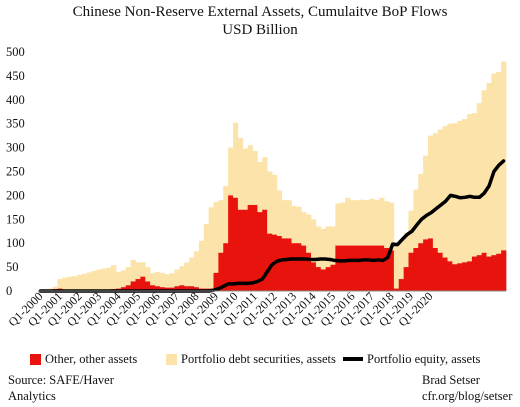 This screenshot has height=407, width=520. I want to click on y-tick-label: 250, so click(15, 172).